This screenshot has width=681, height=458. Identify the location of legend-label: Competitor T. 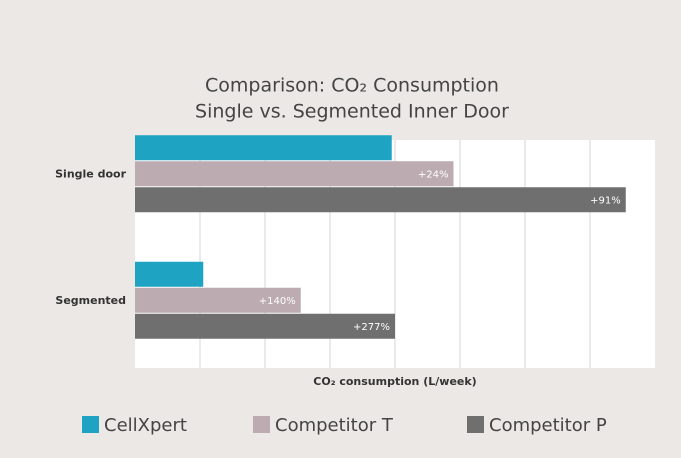
(334, 425).